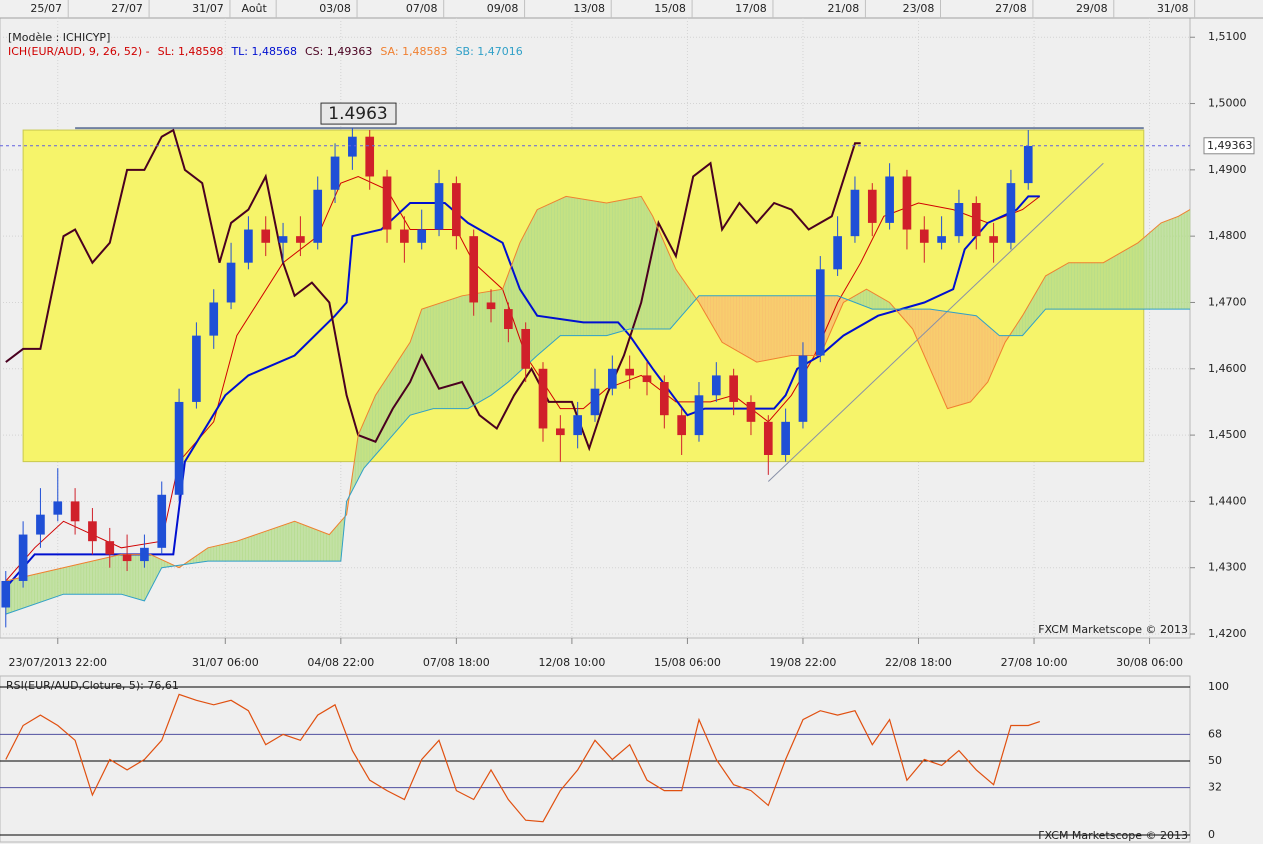 The height and width of the screenshot is (844, 1263). I want to click on x2-tick-label: Août, so click(254, 8).